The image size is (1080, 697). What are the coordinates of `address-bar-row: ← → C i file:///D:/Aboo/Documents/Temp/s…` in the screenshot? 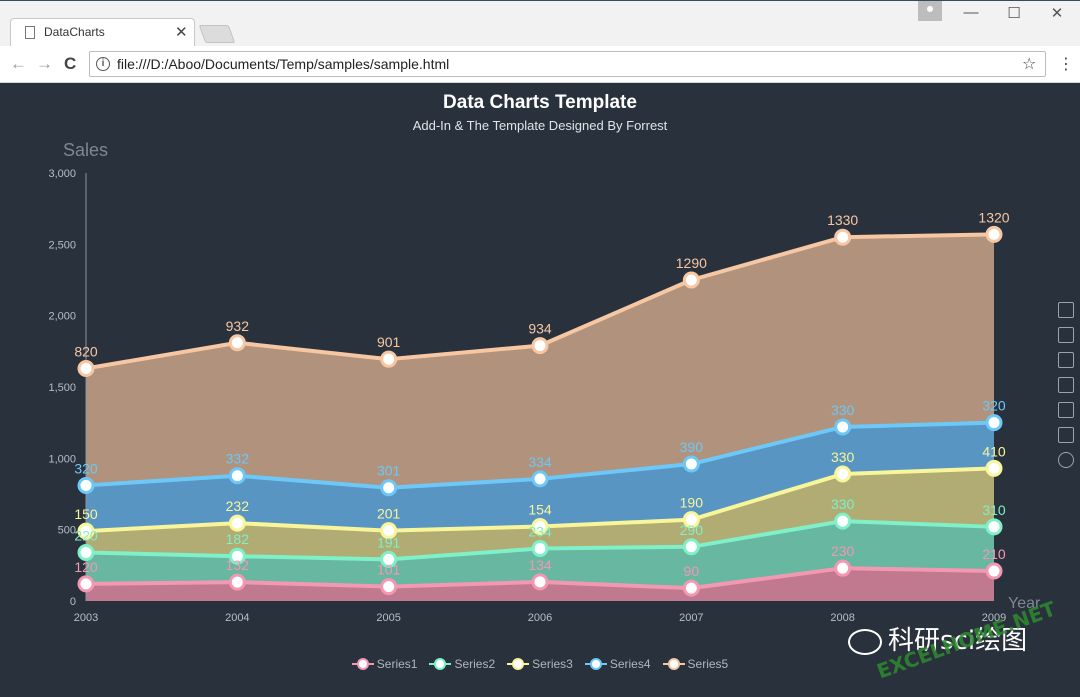 It's located at (540, 64).